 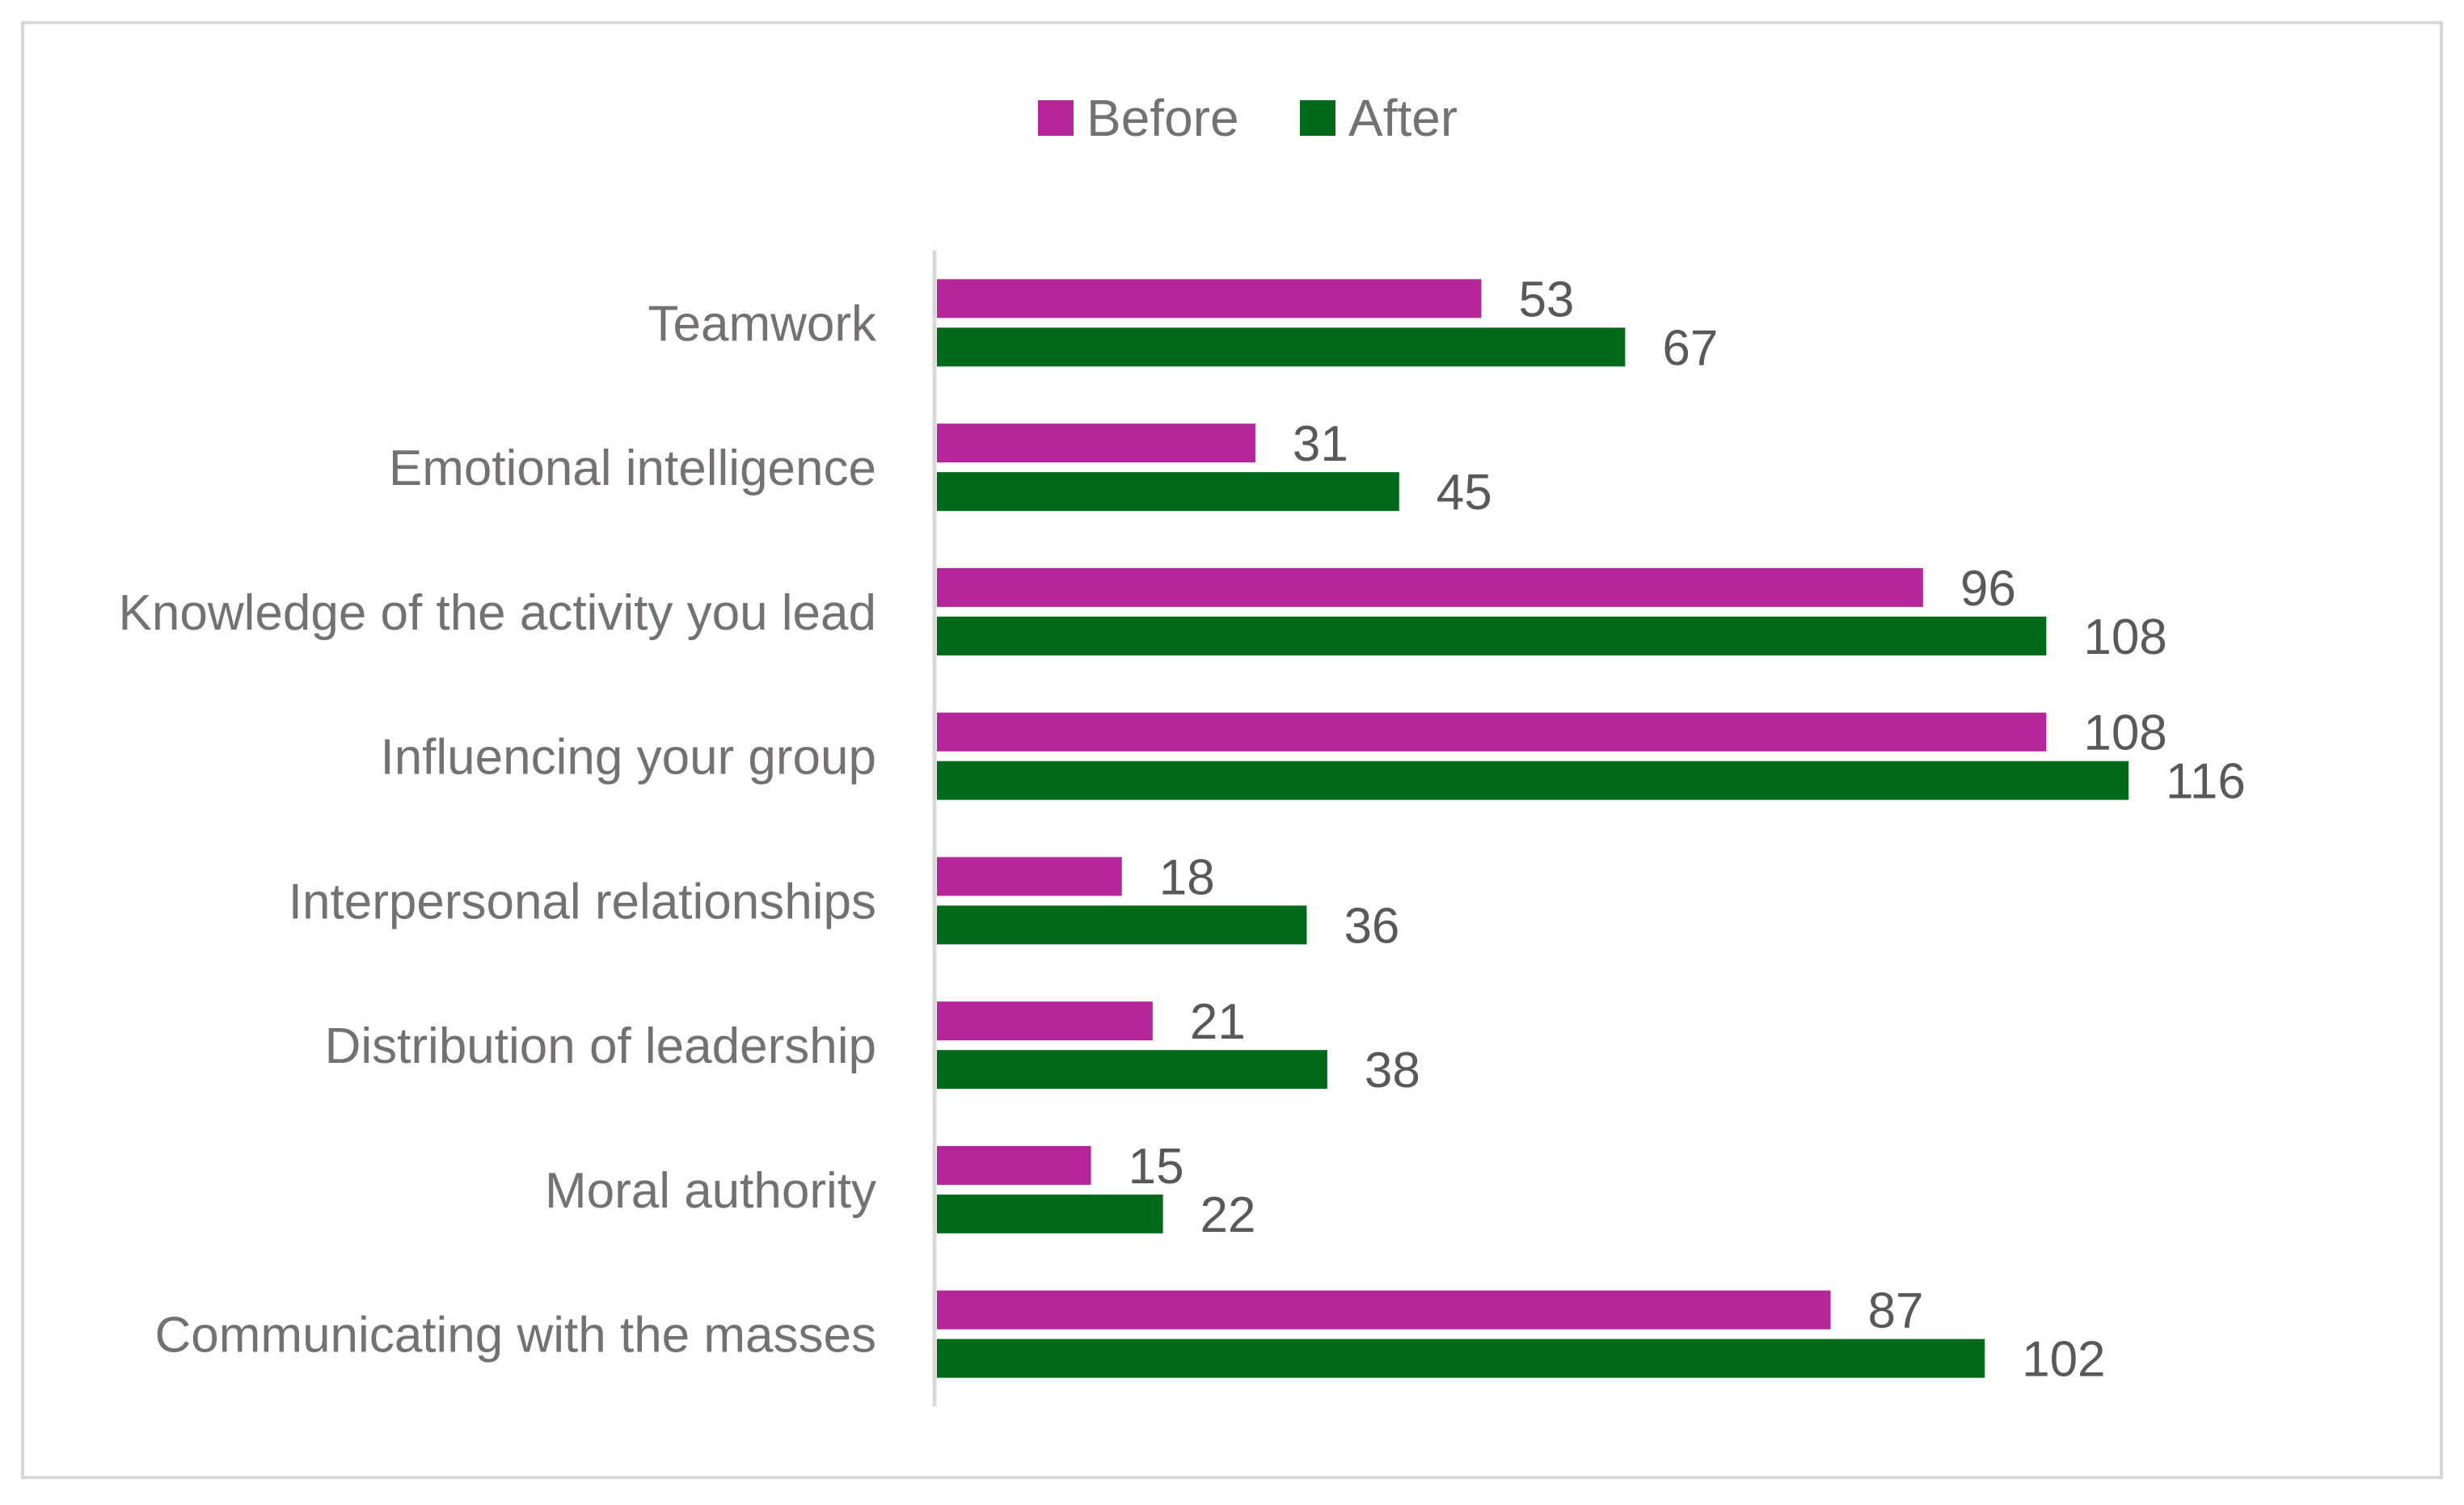 I want to click on category-label: Emotional intelligence, so click(x=633, y=469).